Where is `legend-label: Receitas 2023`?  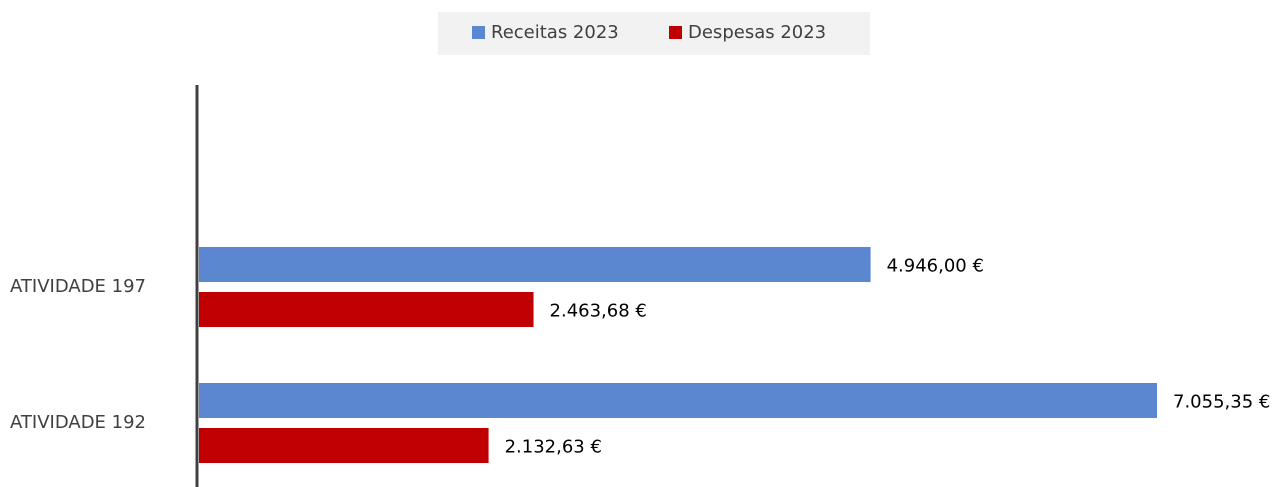
legend-label: Receitas 2023 is located at coordinates (555, 32).